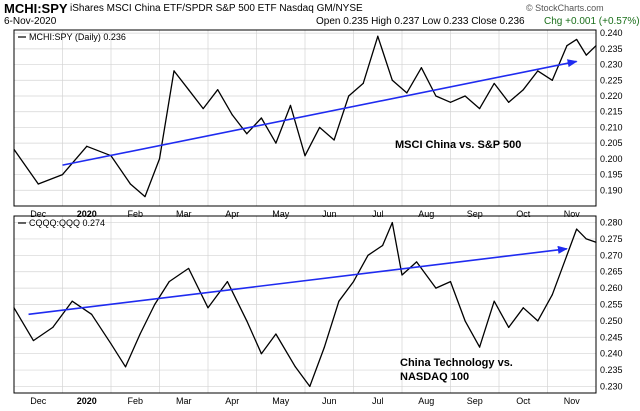 The width and height of the screenshot is (640, 411). What do you see at coordinates (512, 21) in the screenshot?
I see `close-value: 0.236` at bounding box center [512, 21].